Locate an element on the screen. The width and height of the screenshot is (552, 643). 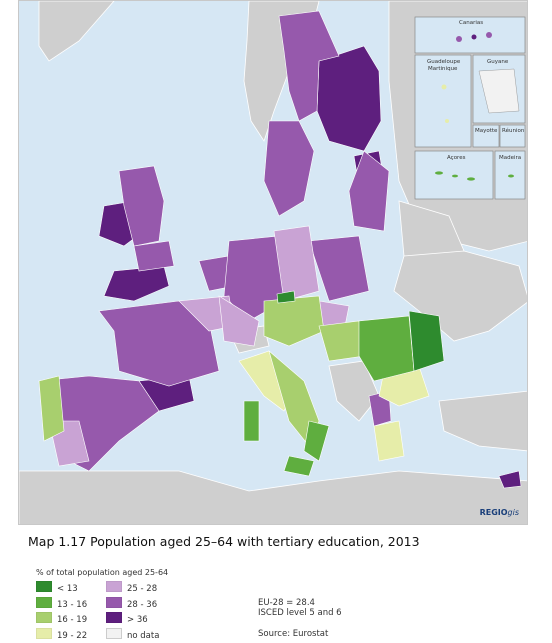
label-mayotte: Mayotte is located at coordinates (486, 131).